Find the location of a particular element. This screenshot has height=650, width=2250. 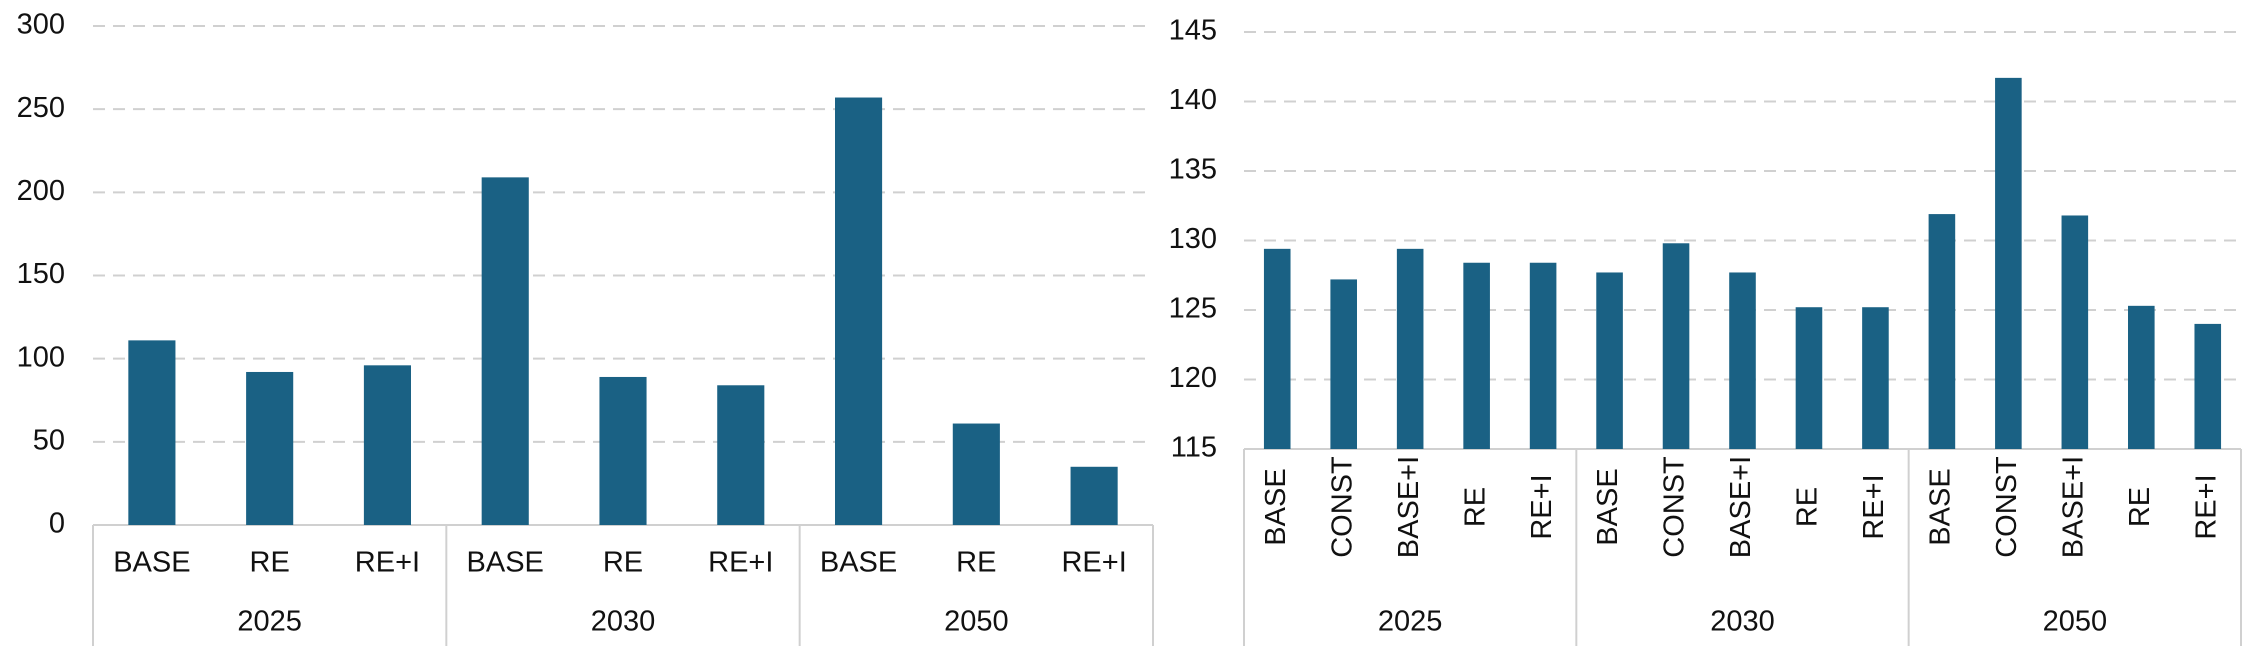

y-tick-label: 0 is located at coordinates (57, 524).